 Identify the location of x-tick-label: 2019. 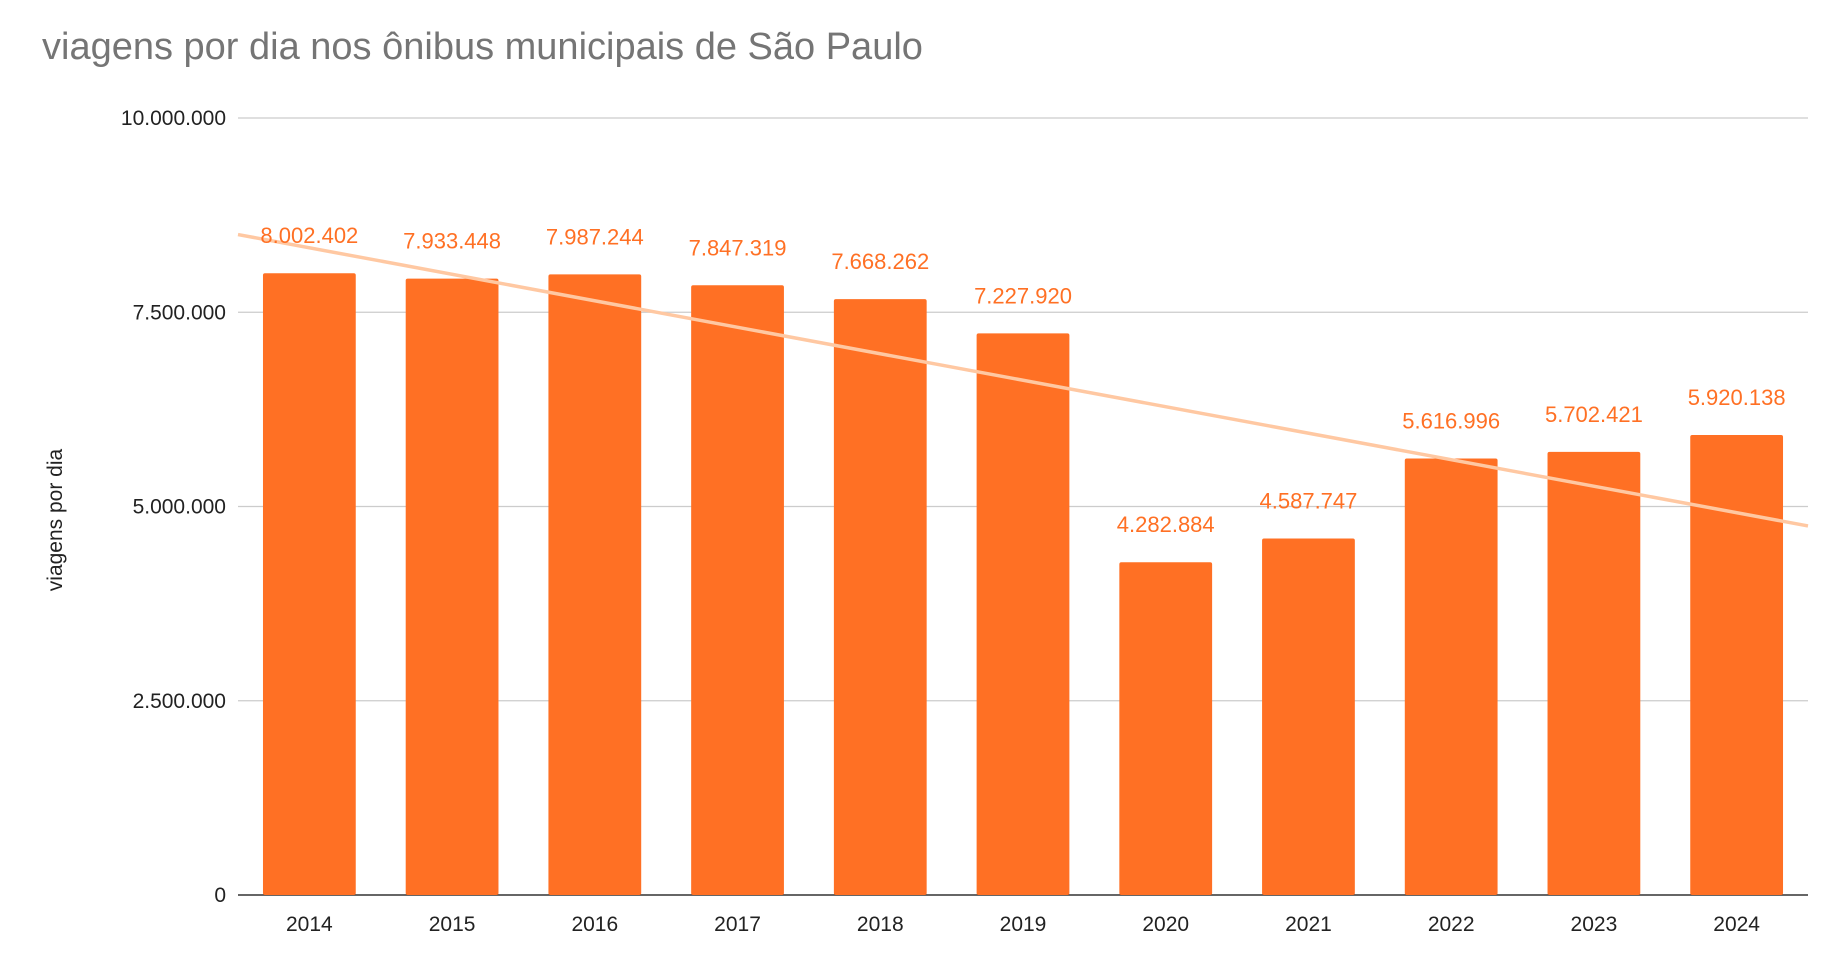
(1023, 924).